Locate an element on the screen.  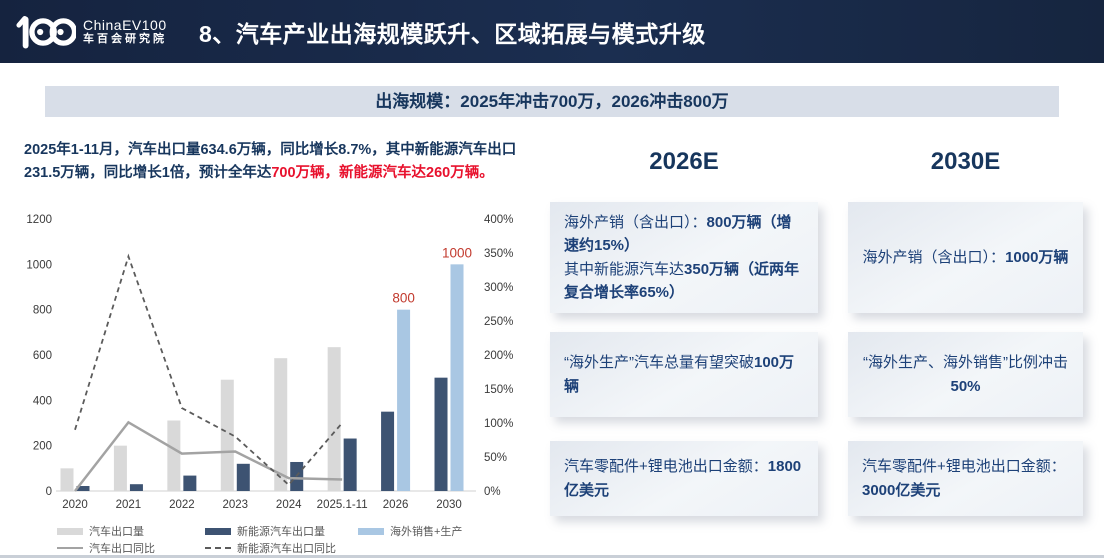
legend-item: 新能源汽车出口量 is located at coordinates (265, 531).